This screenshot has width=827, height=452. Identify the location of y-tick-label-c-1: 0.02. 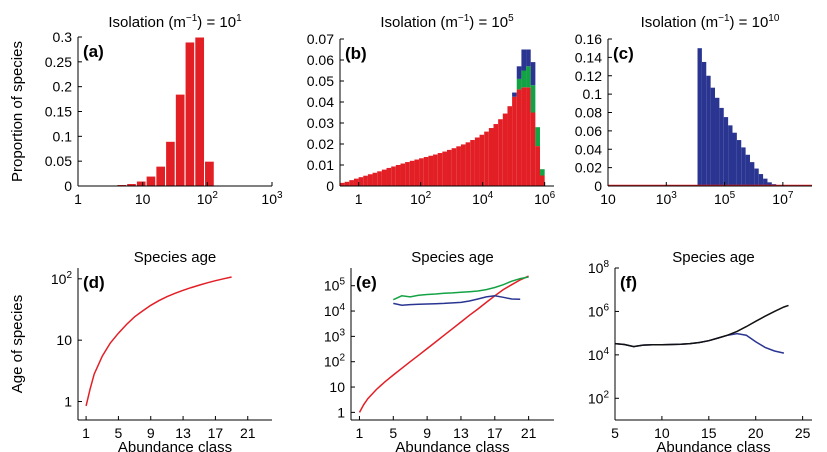
(588, 168).